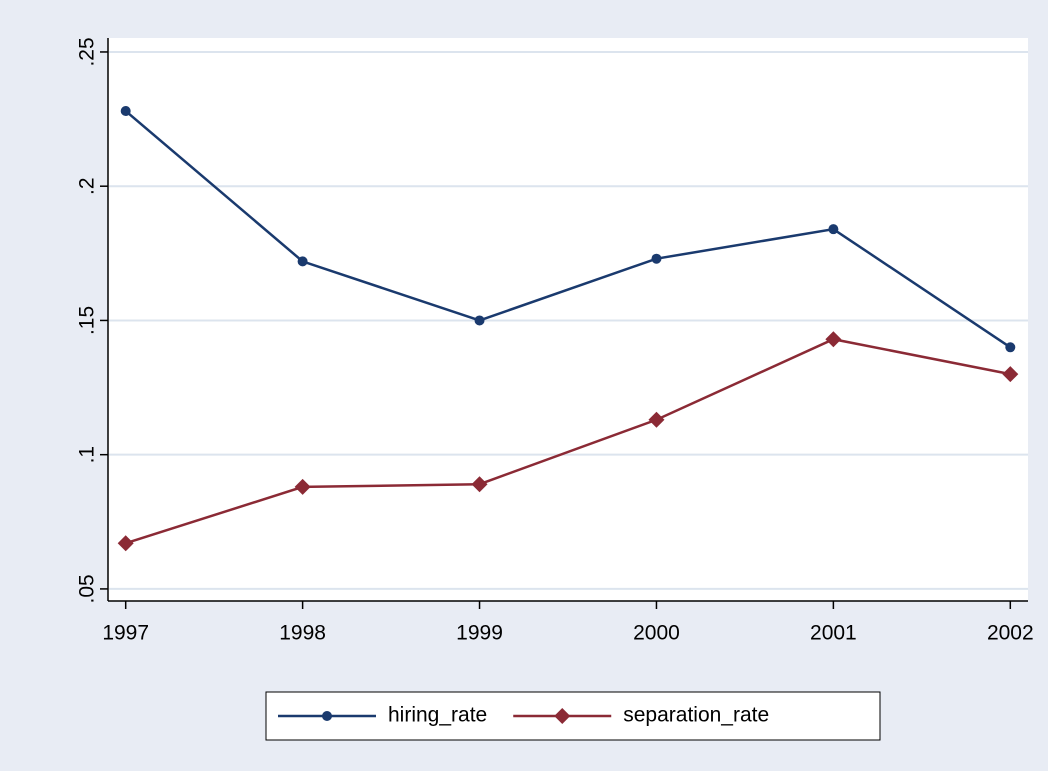 The height and width of the screenshot is (771, 1048). I want to click on x-tick-label: 1999, so click(479, 633).